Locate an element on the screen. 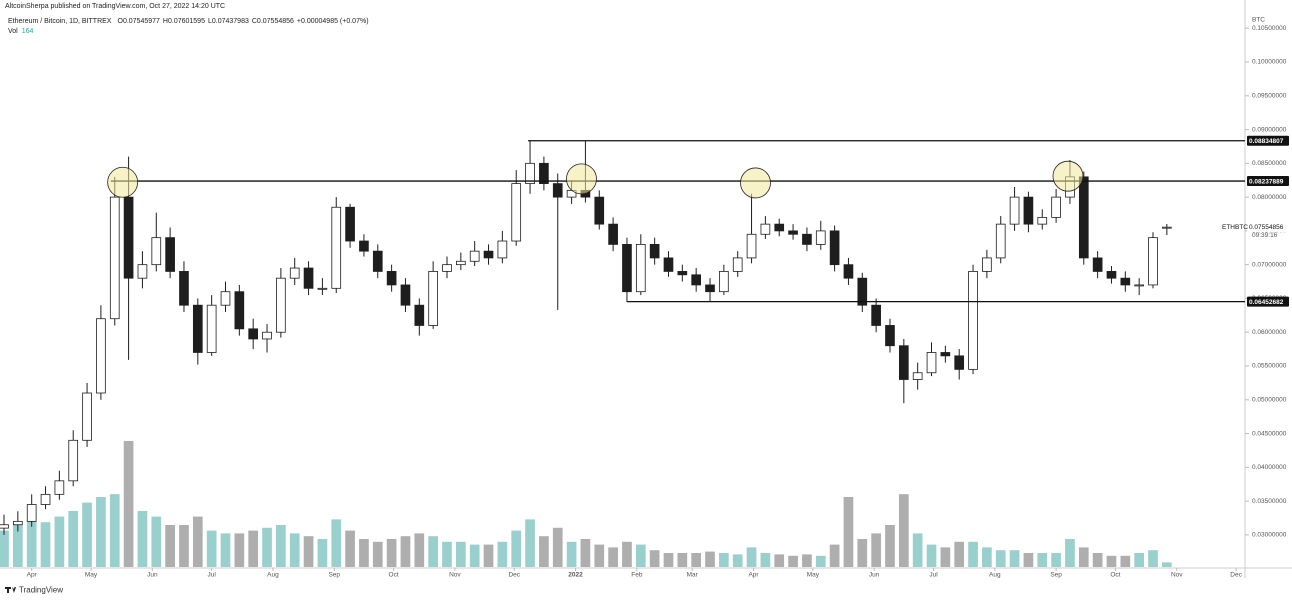  high-prefix: H is located at coordinates (165, 21).